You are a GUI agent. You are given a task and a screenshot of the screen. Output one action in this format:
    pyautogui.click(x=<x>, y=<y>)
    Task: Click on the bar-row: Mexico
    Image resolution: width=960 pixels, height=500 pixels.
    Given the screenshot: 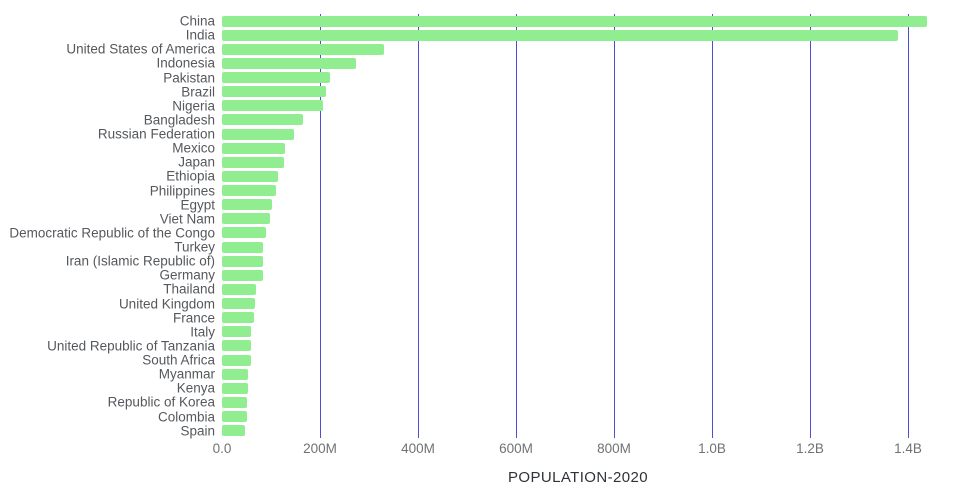 What is the action you would take?
    pyautogui.click(x=553, y=148)
    